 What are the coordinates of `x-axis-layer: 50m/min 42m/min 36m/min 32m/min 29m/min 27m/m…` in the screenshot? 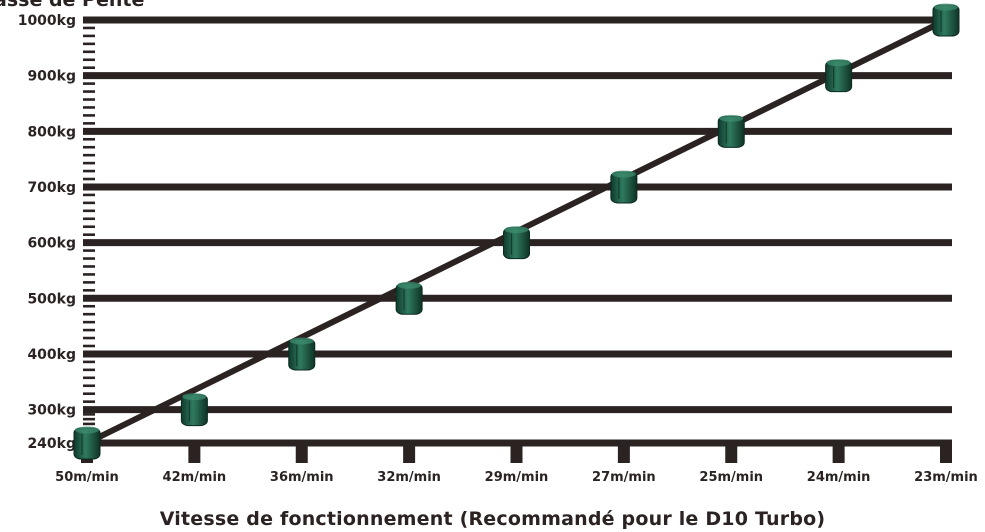 It's located at (516, 464).